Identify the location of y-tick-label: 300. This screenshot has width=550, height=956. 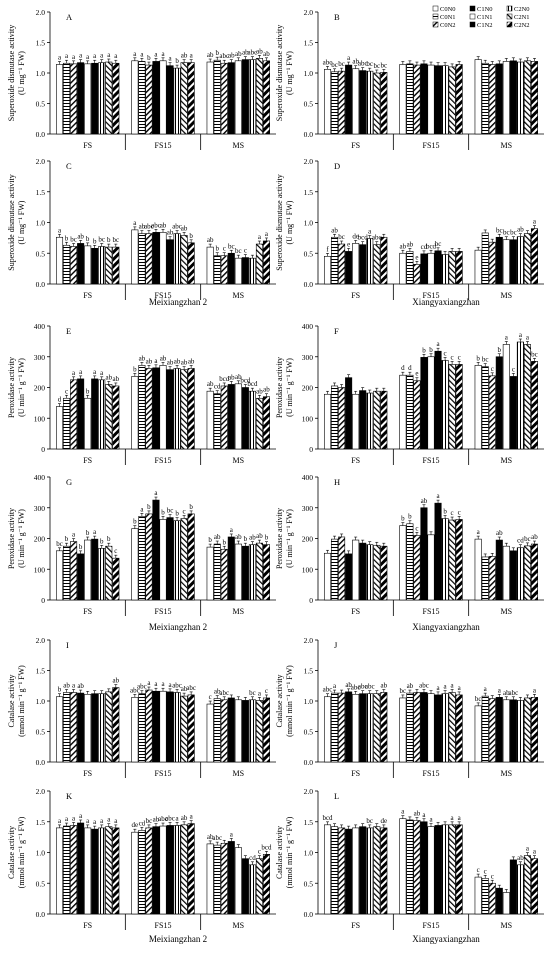
(40, 357).